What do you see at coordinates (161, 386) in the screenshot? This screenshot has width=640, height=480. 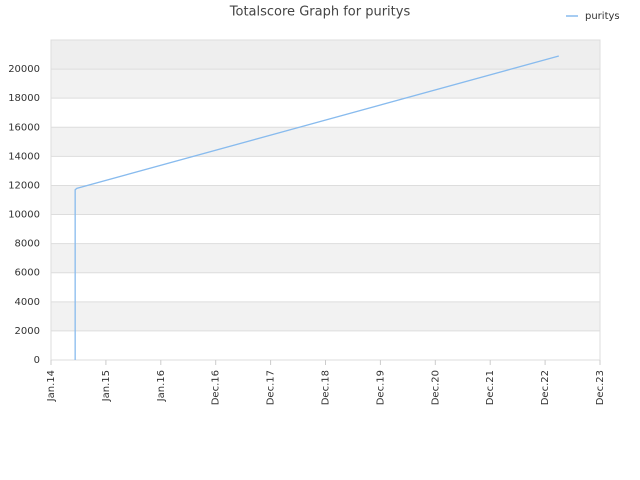 I see `x-tick-label: Jan.16` at bounding box center [161, 386].